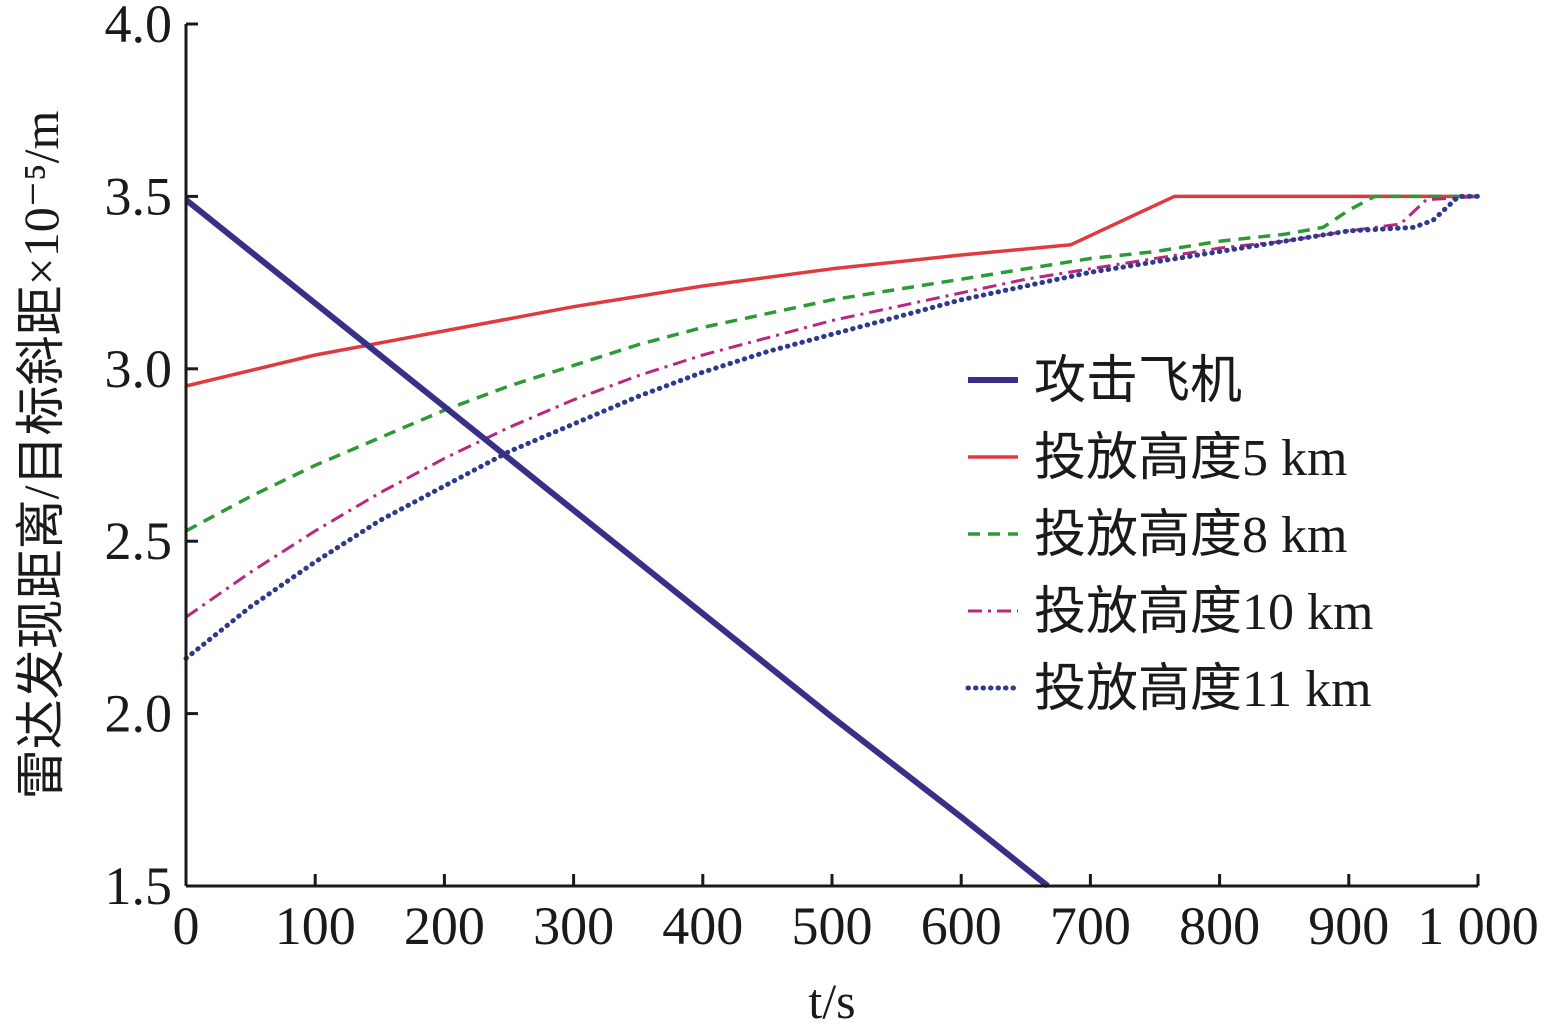 This screenshot has height=1026, width=1563. What do you see at coordinates (41, 455) in the screenshot?
I see `y-axis-title: 雷达发现距离/目标斜距×10⁻⁵/m` at bounding box center [41, 455].